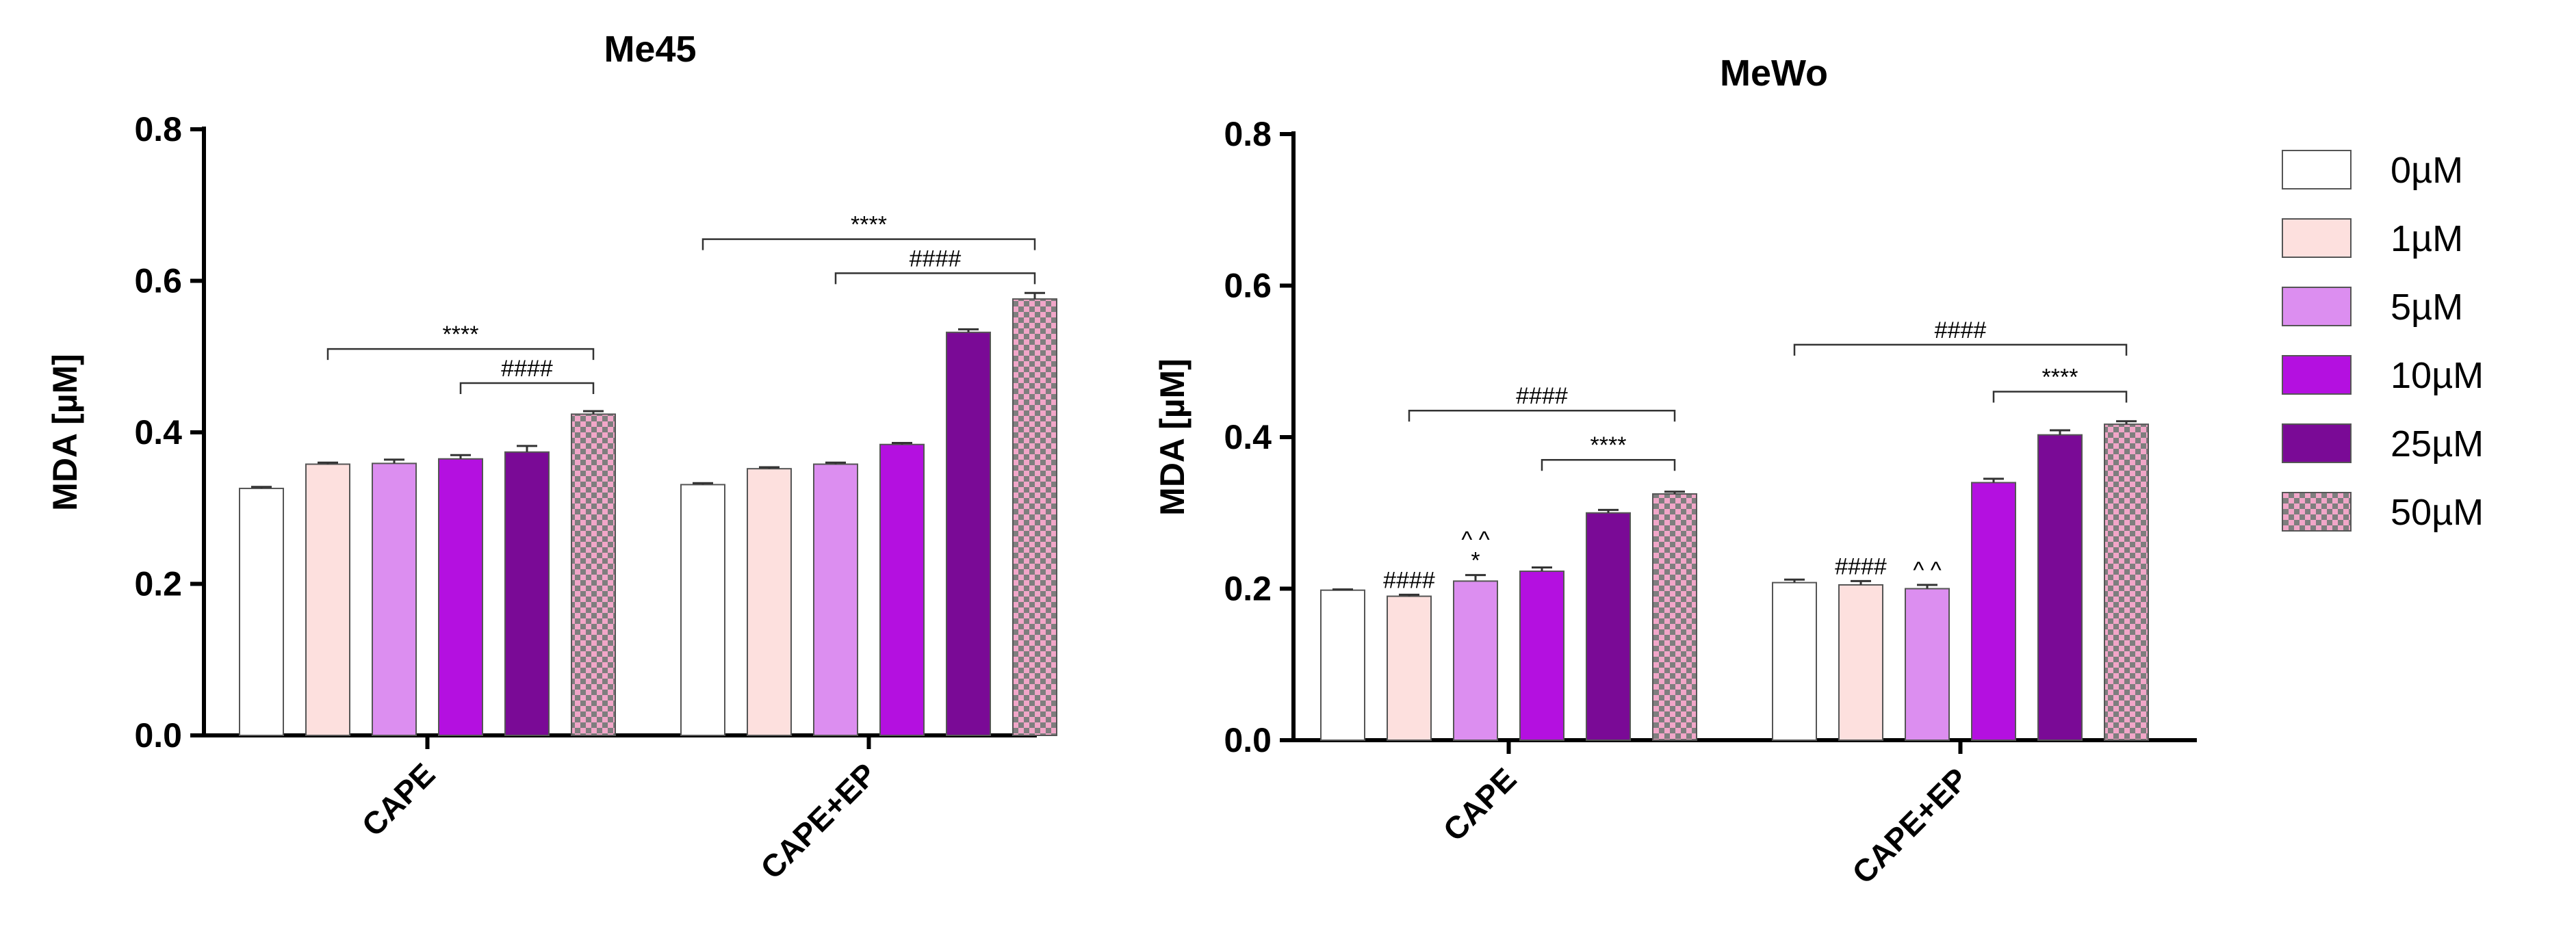 Image resolution: width=2576 pixels, height=942 pixels. I want to click on chart-title: MeWo, so click(1774, 73).